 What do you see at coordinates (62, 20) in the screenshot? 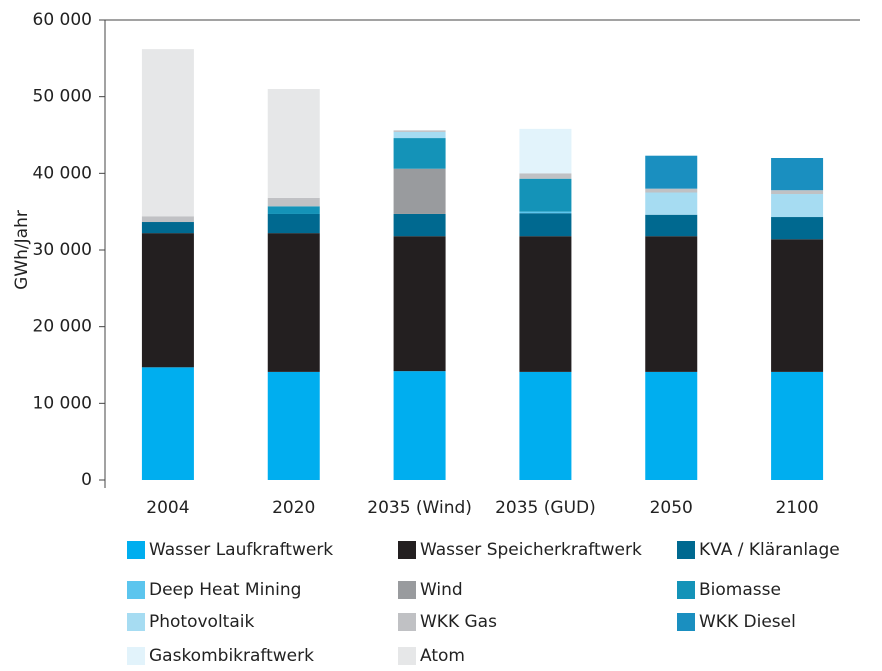
I see `y-tick-label: 60 000` at bounding box center [62, 20].